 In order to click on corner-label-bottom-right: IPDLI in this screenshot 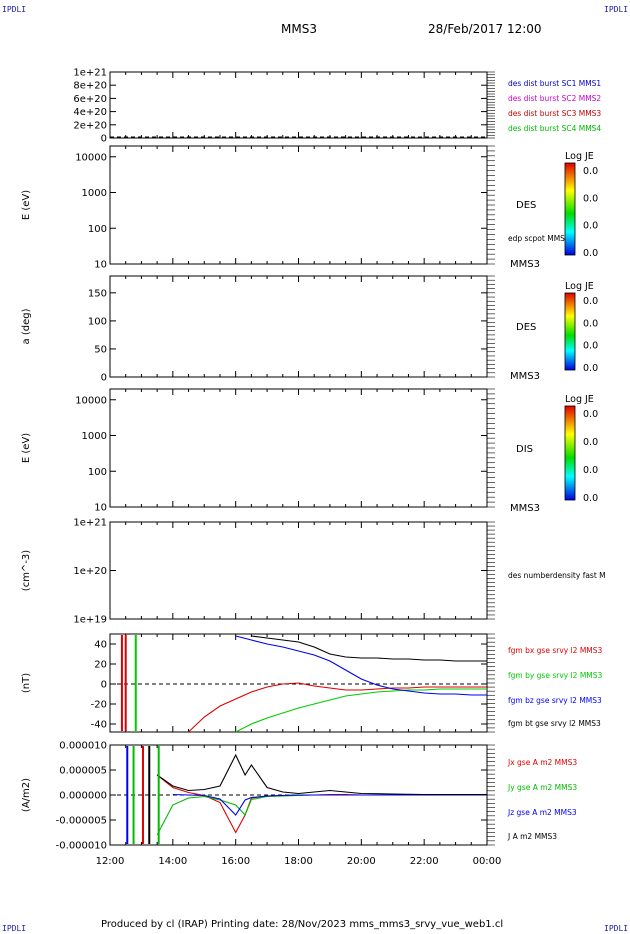, I will do `click(616, 928)`.